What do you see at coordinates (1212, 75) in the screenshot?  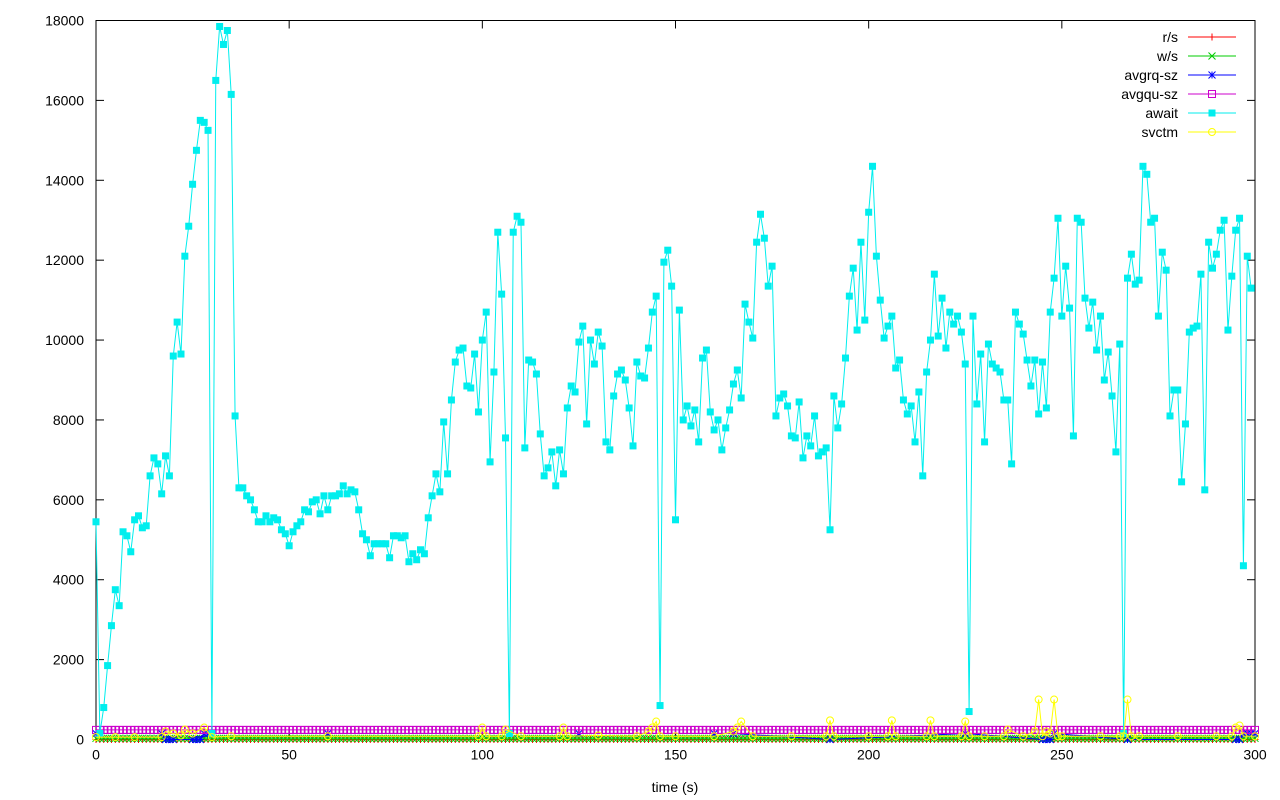 I see `legend-marker` at bounding box center [1212, 75].